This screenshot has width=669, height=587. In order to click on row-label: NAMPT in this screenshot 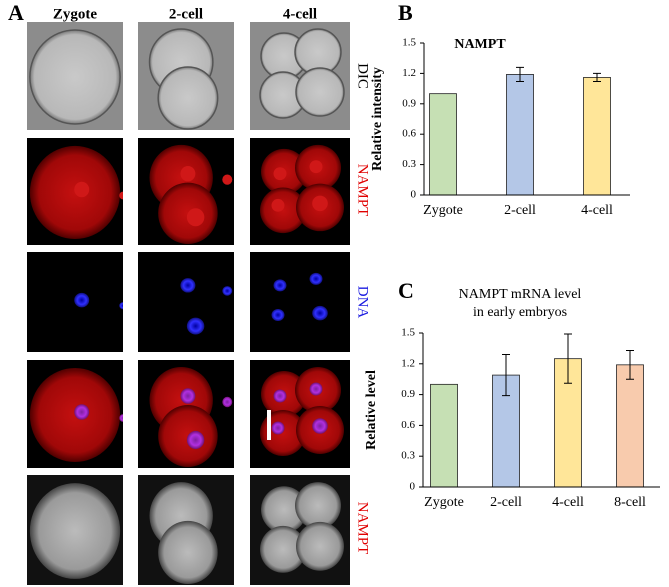, I will do `click(363, 528)`.